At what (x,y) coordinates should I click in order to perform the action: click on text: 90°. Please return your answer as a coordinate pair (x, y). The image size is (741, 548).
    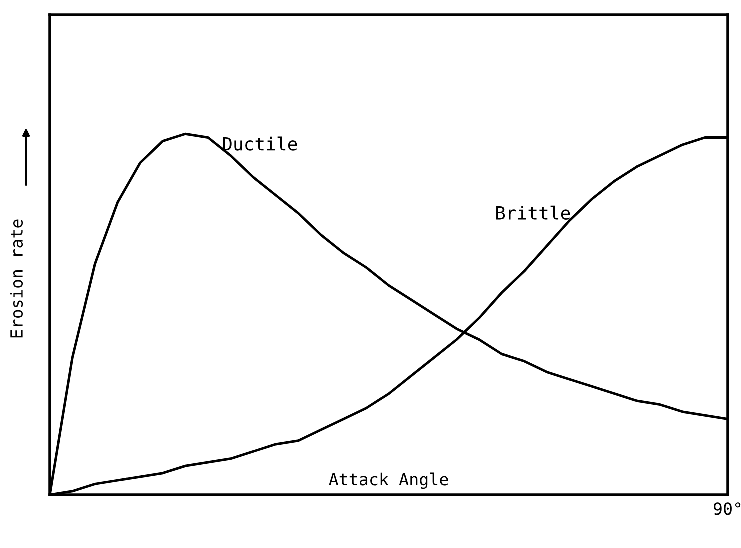
    Looking at the image, I should click on (727, 509).